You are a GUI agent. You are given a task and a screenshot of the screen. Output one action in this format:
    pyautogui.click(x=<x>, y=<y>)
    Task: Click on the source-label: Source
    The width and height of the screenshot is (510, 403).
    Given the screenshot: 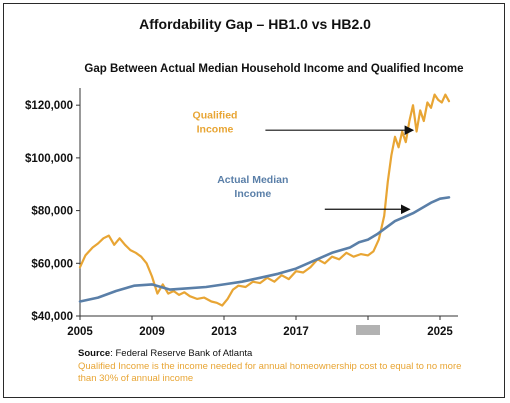 What is the action you would take?
    pyautogui.click(x=94, y=353)
    